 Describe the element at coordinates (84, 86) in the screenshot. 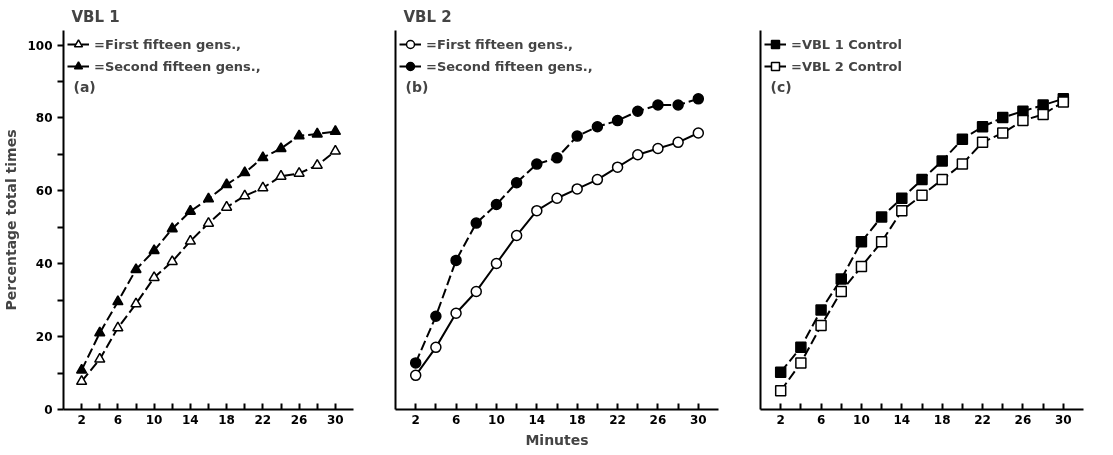

I see `annotation: (a)` at that location.